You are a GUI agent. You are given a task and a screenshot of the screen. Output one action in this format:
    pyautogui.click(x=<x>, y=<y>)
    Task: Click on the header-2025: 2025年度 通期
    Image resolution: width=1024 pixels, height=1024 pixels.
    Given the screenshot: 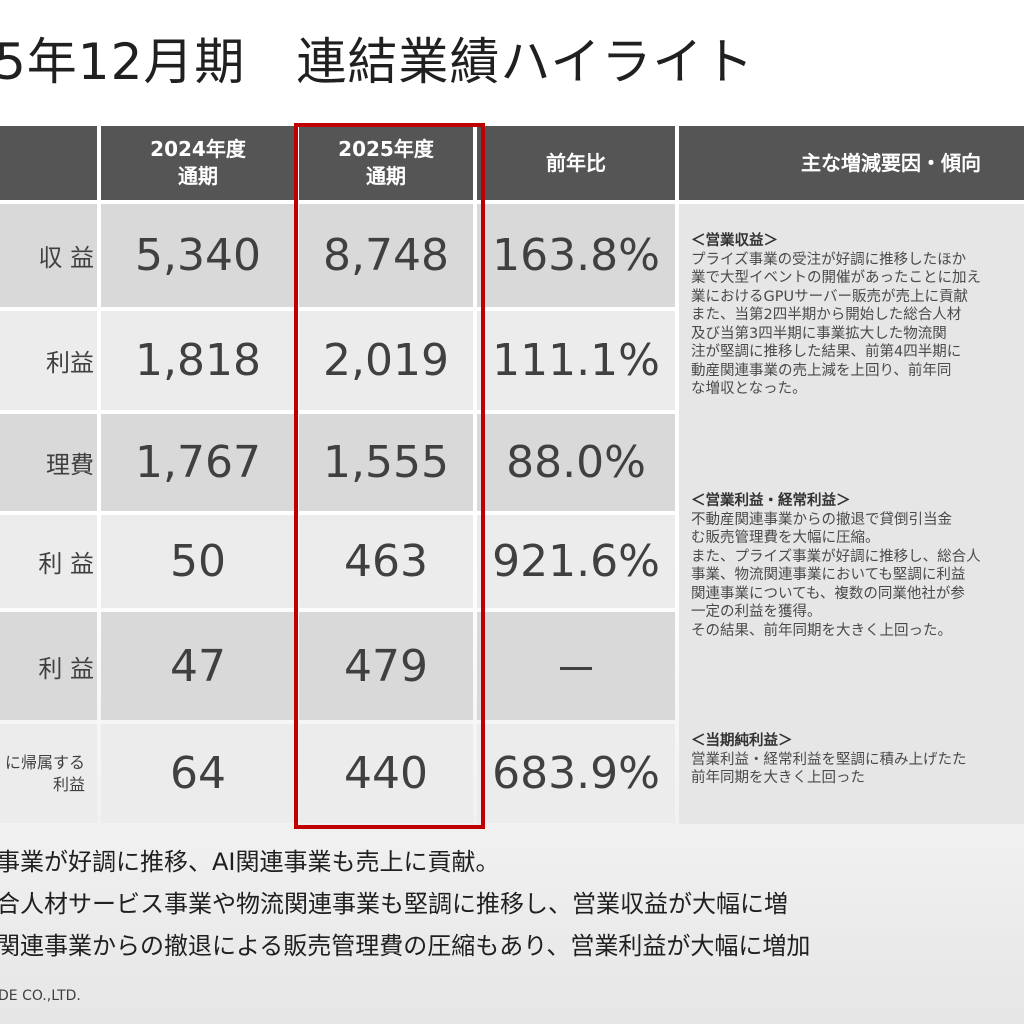 What is the action you would take?
    pyautogui.click(x=386, y=163)
    